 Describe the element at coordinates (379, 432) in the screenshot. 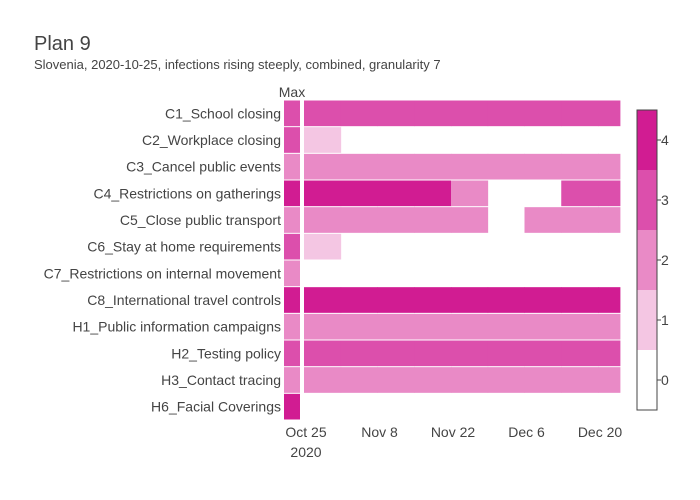

I see `x-tick-label: Nov 8` at that location.